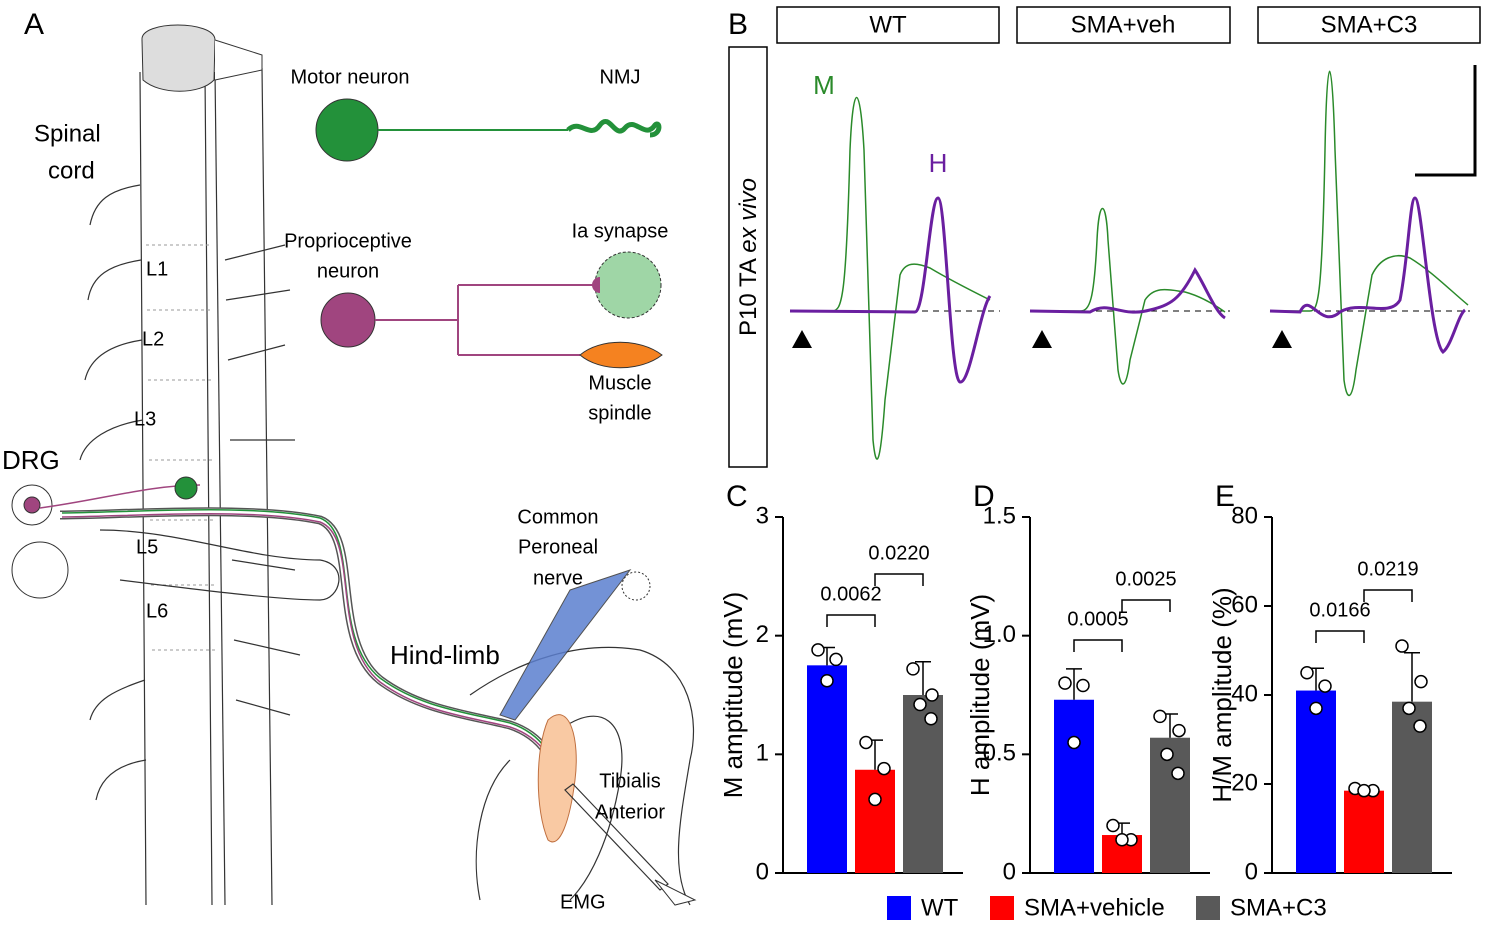 Image resolution: width=1488 pixels, height=930 pixels. What do you see at coordinates (181, 447) in the screenshot?
I see `segment-line` at bounding box center [181, 447].